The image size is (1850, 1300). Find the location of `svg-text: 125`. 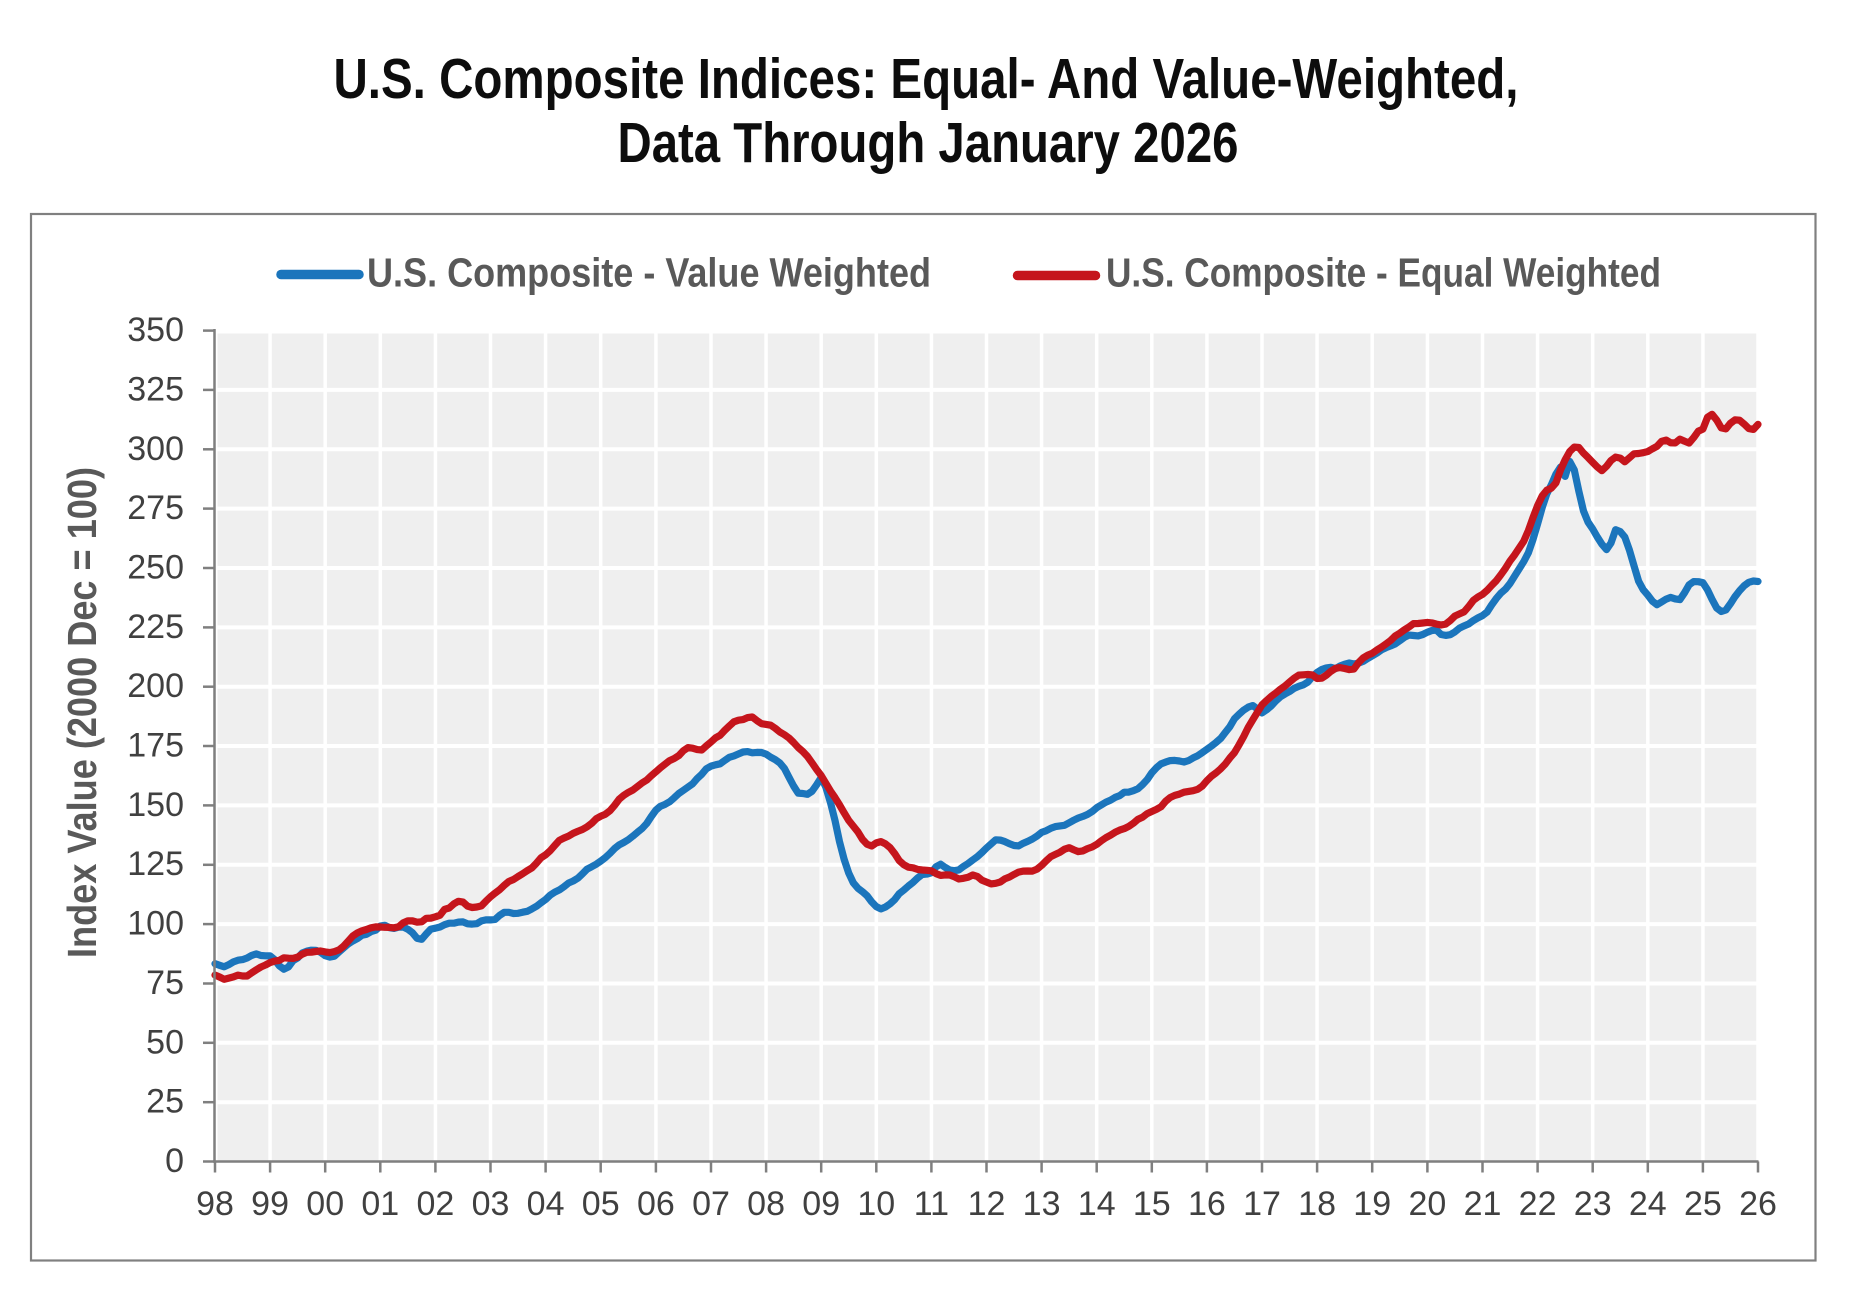

svg-text: 125 is located at coordinates (155, 864).